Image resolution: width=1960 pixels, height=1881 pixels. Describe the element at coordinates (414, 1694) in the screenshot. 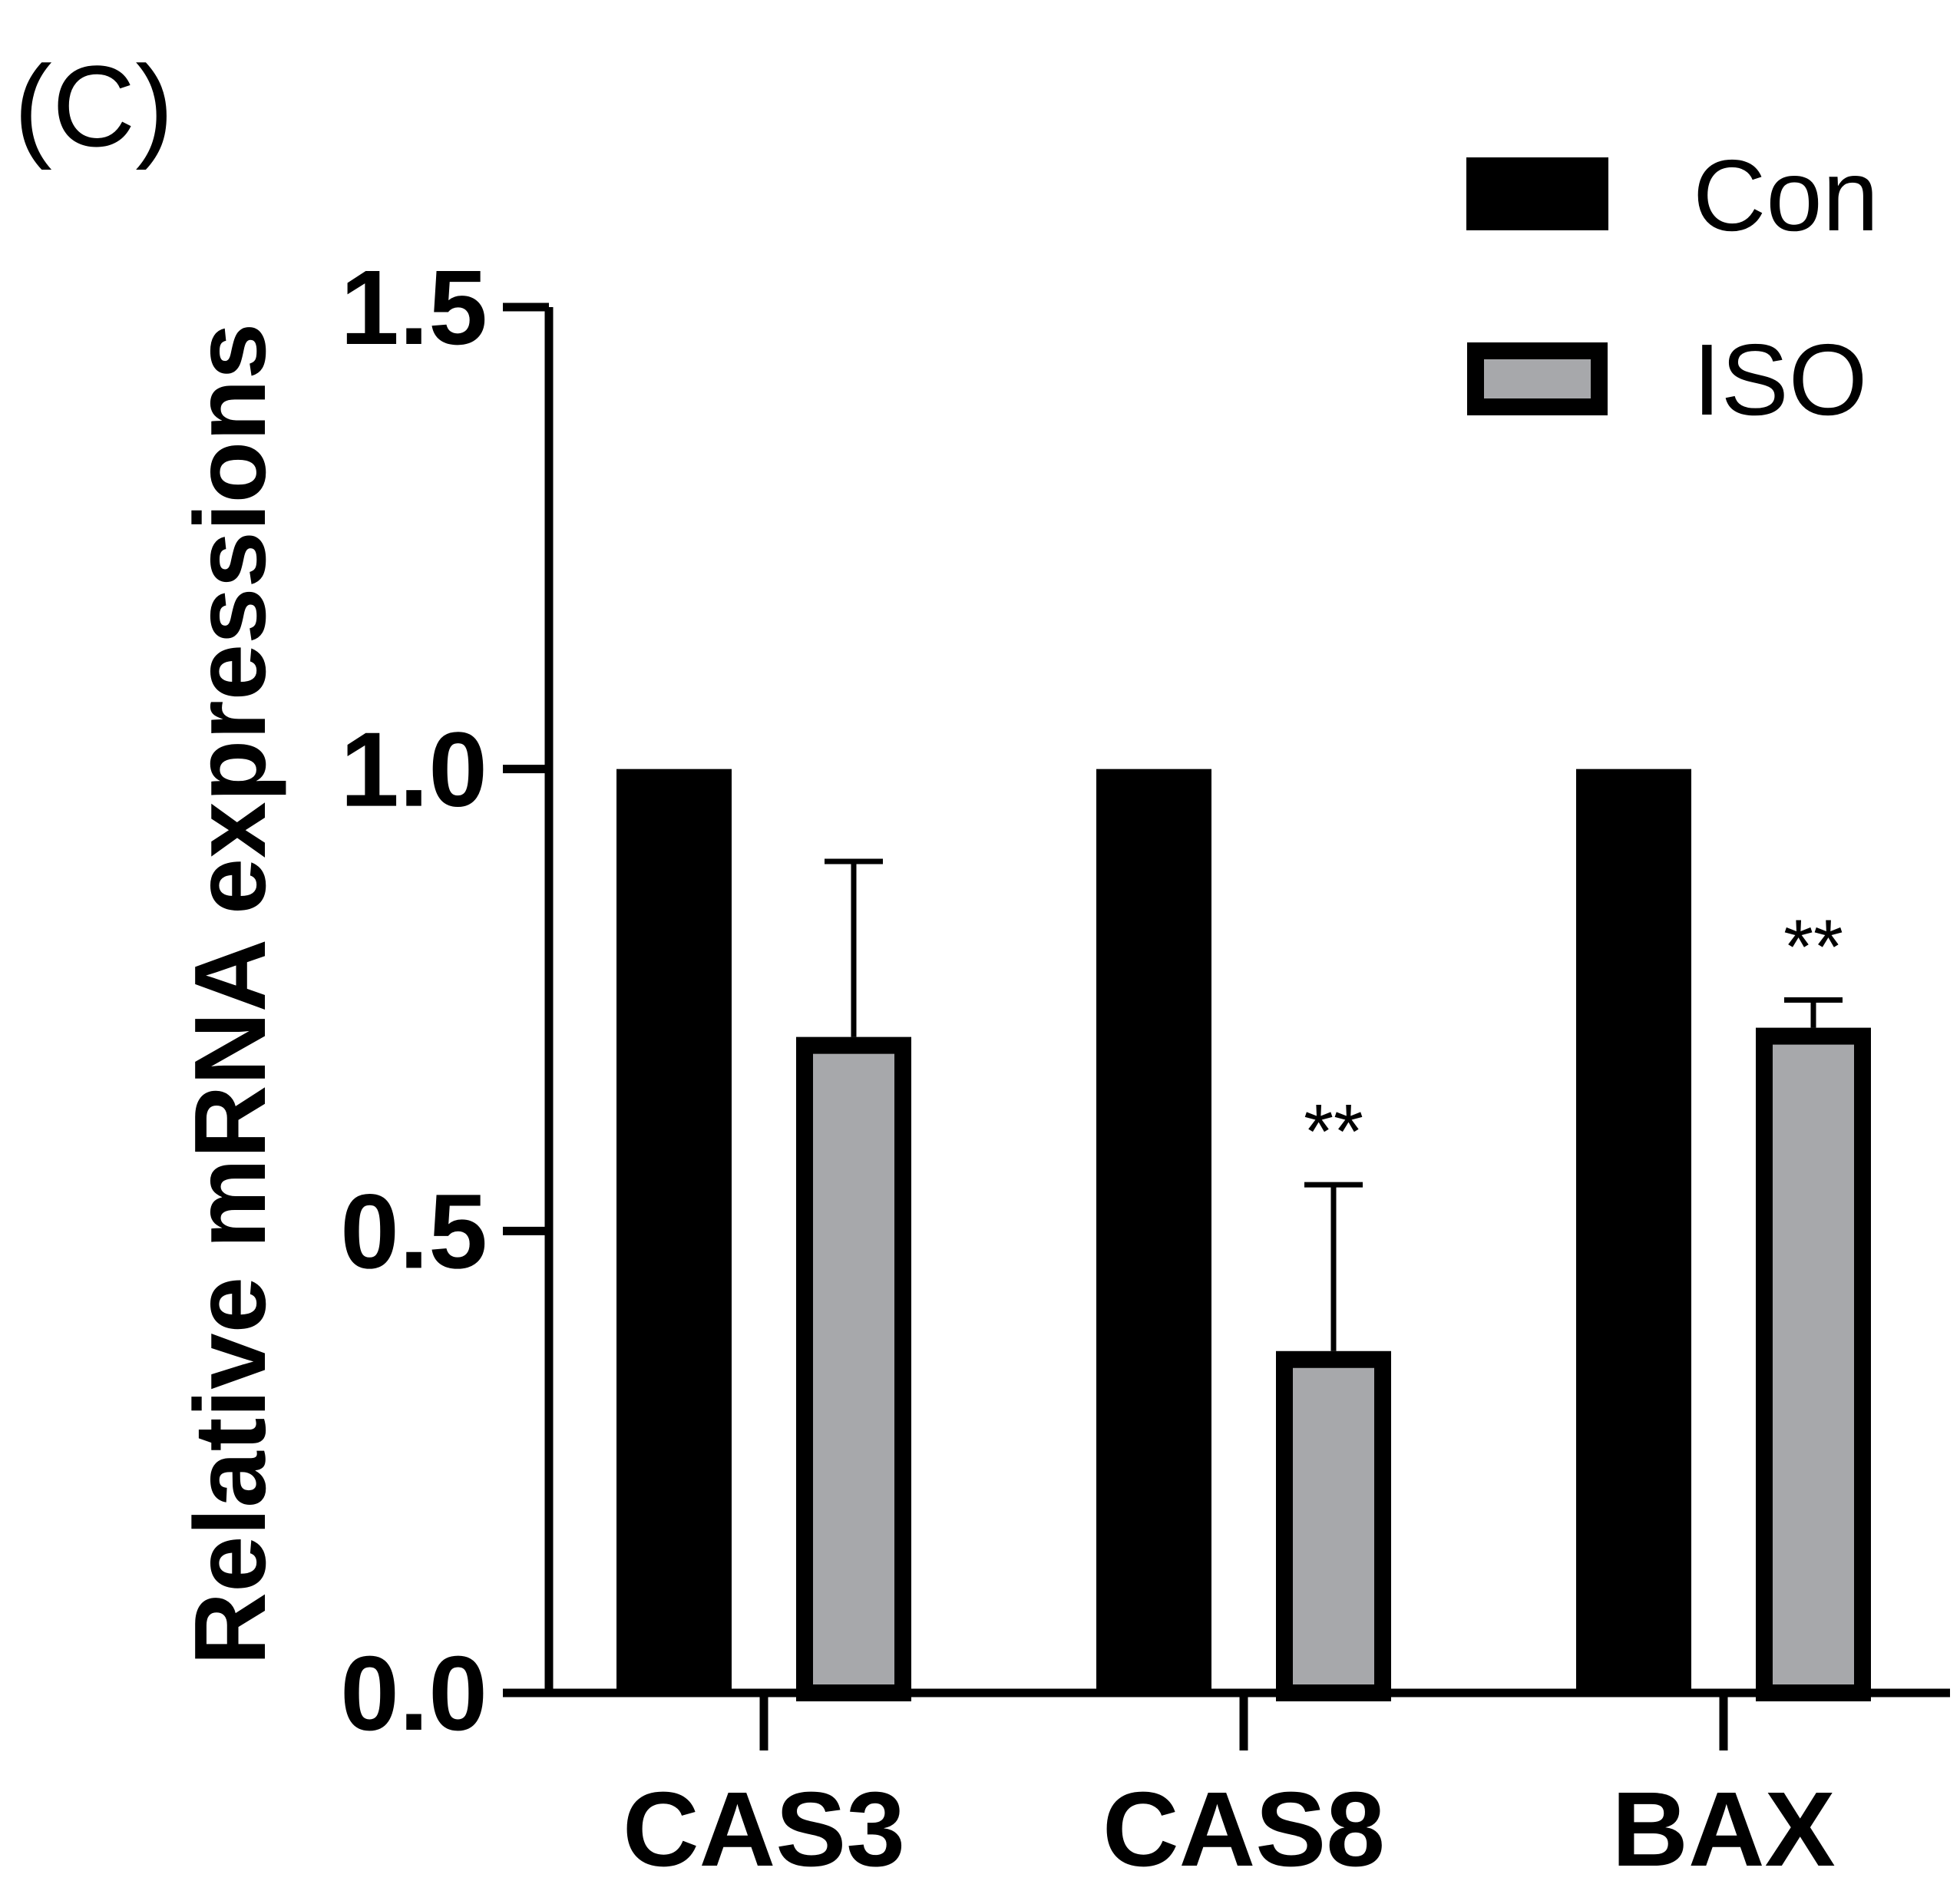

I see `y-tick-label-0.0: 0.0` at that location.